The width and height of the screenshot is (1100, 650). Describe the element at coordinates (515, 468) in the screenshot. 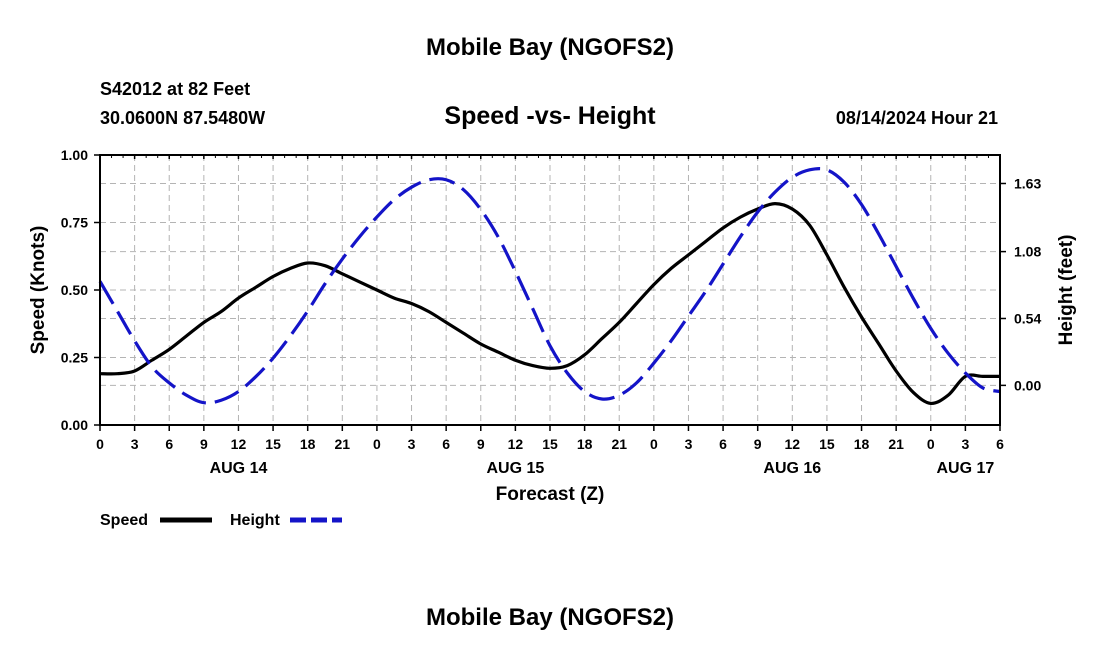

I see `day-label: AUG 15` at that location.